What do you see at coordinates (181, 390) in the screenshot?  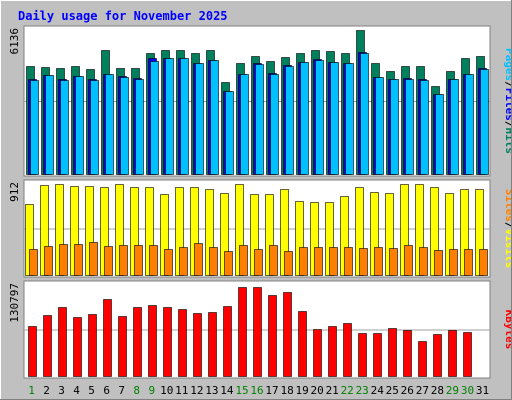 I see `x-tick-label-11: 11` at bounding box center [181, 390].